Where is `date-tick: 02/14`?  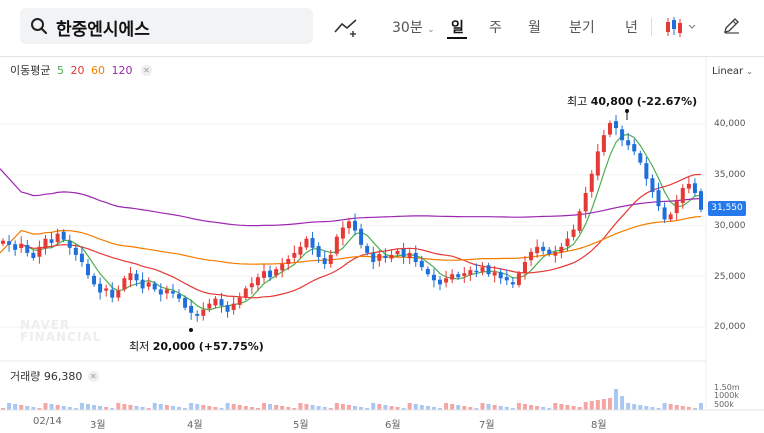
date-tick: 02/14 is located at coordinates (47, 421).